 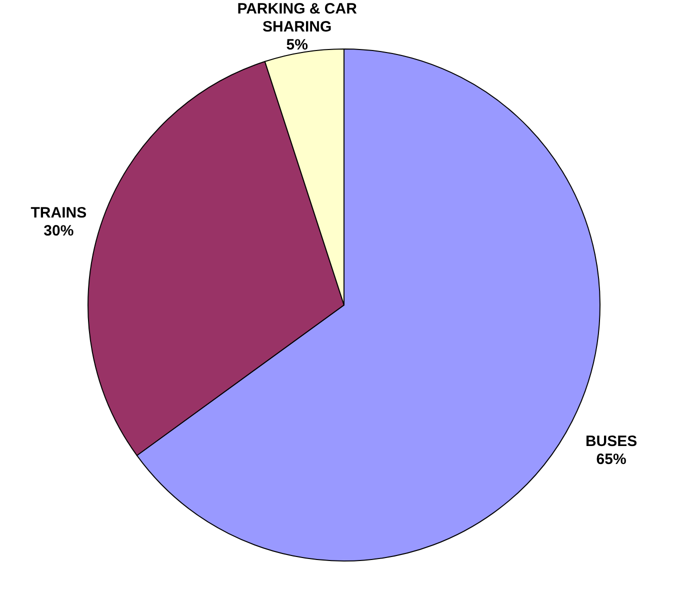 I want to click on slice-label: PARKING & CAR SHARING, so click(x=297, y=18).